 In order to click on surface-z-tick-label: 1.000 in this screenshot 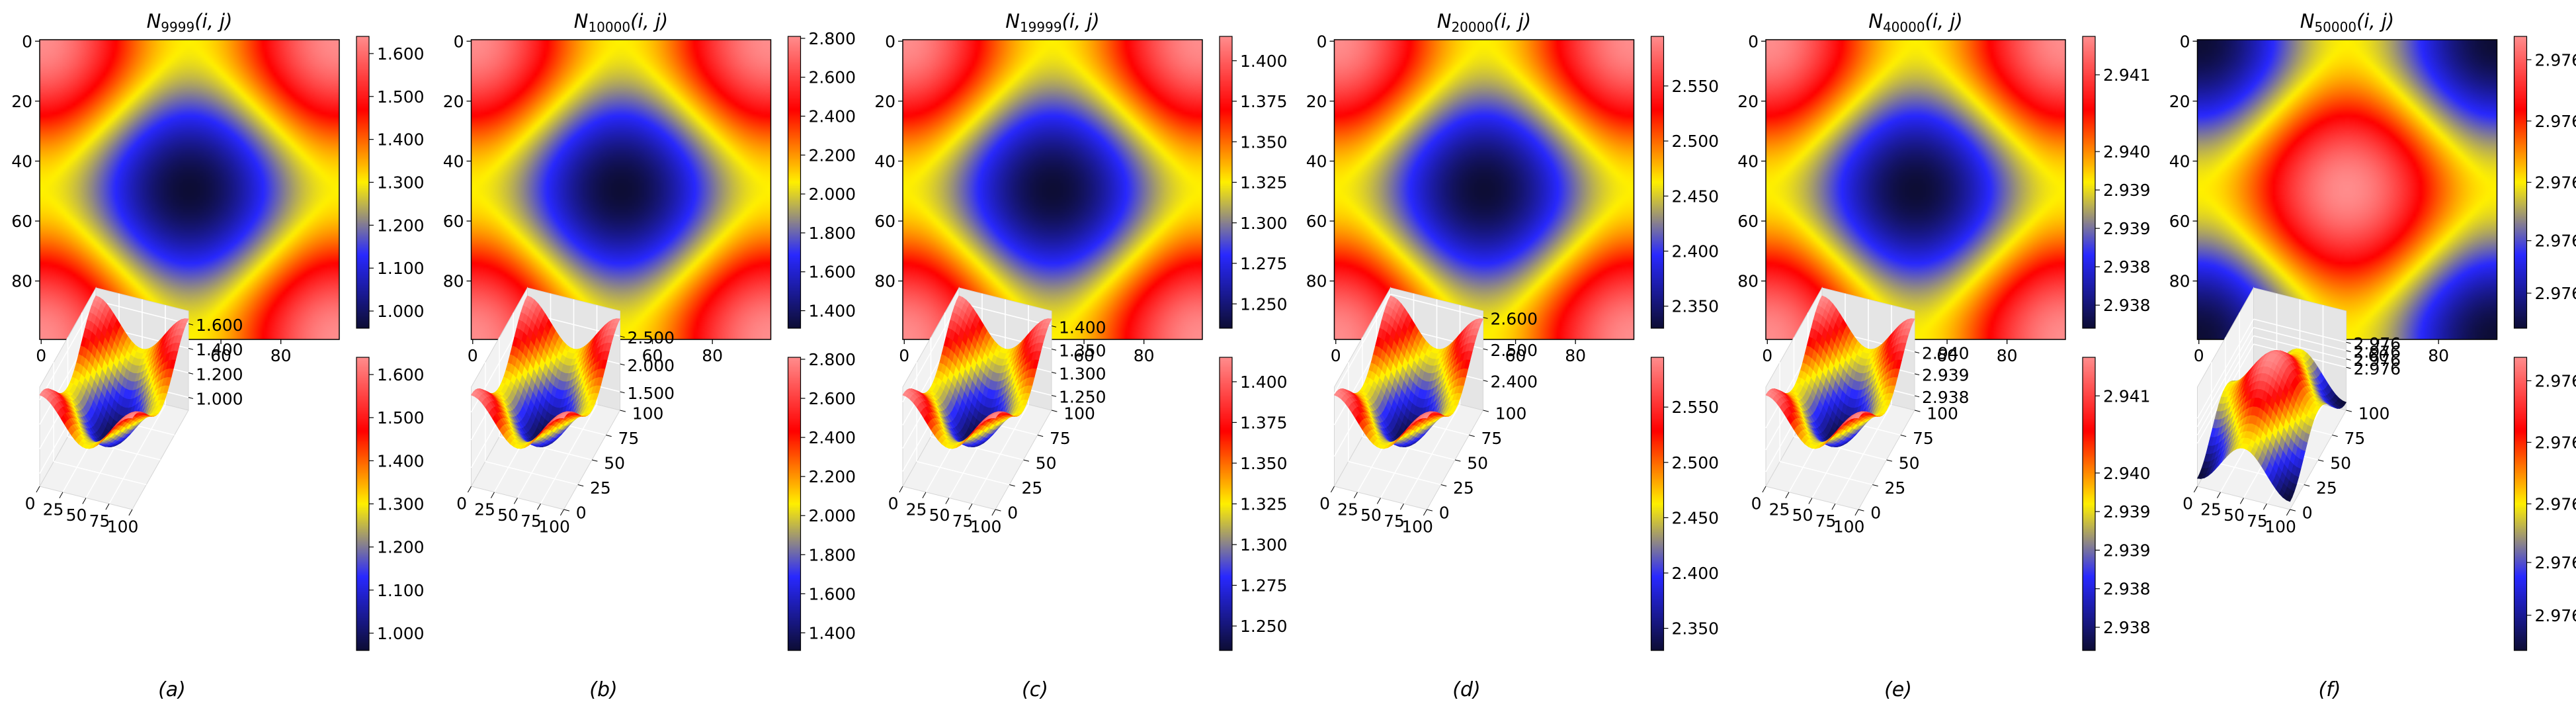, I will do `click(219, 398)`.